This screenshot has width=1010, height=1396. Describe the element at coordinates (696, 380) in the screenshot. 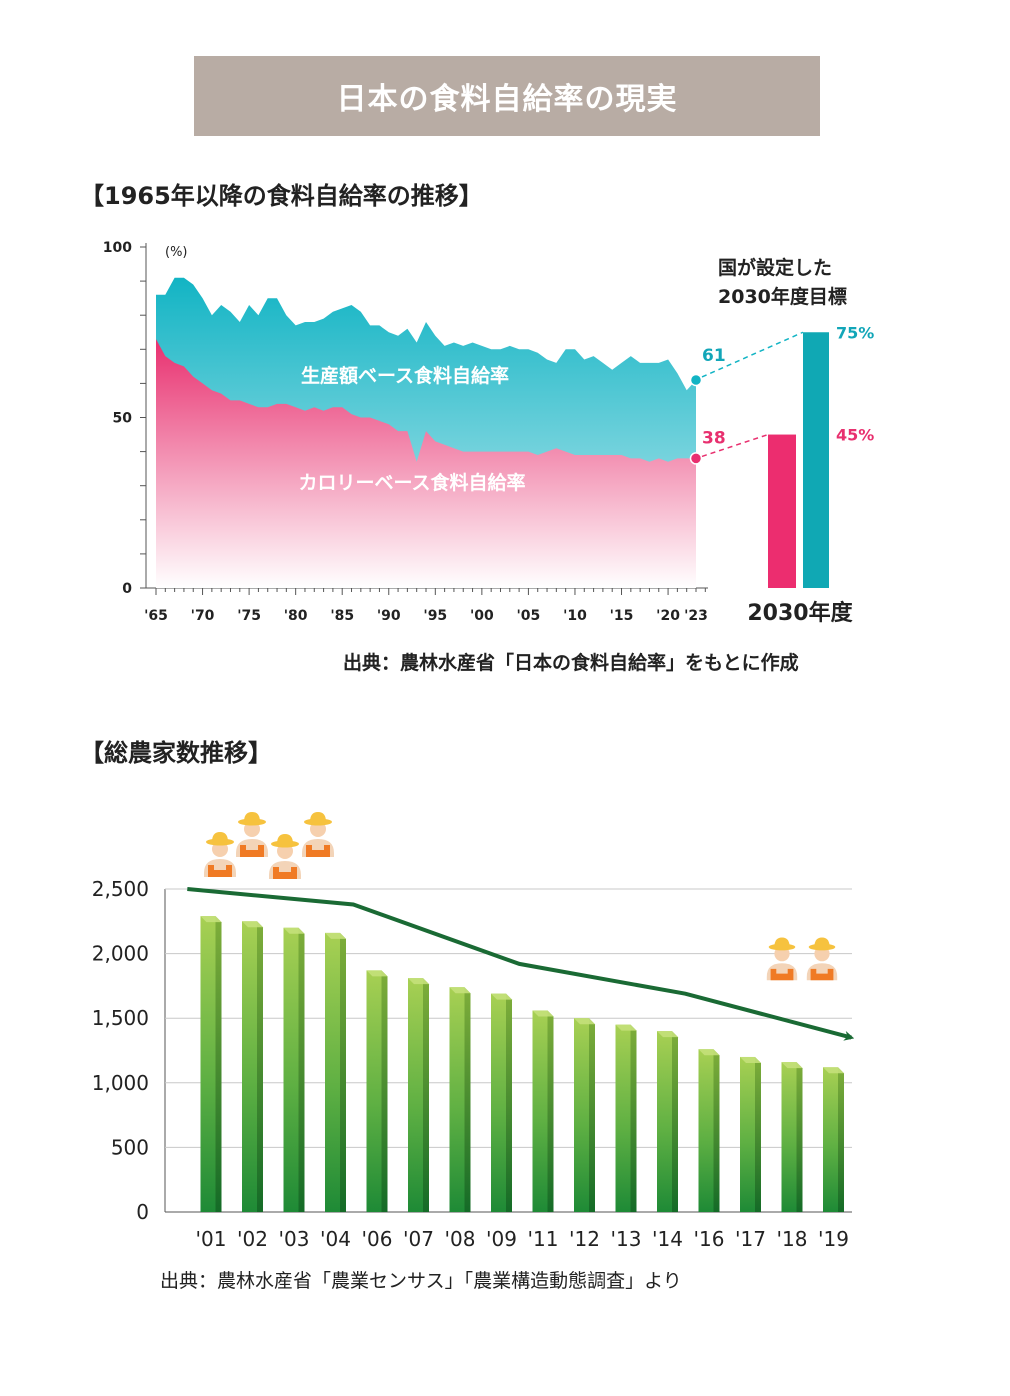

I see `production-end-point` at that location.